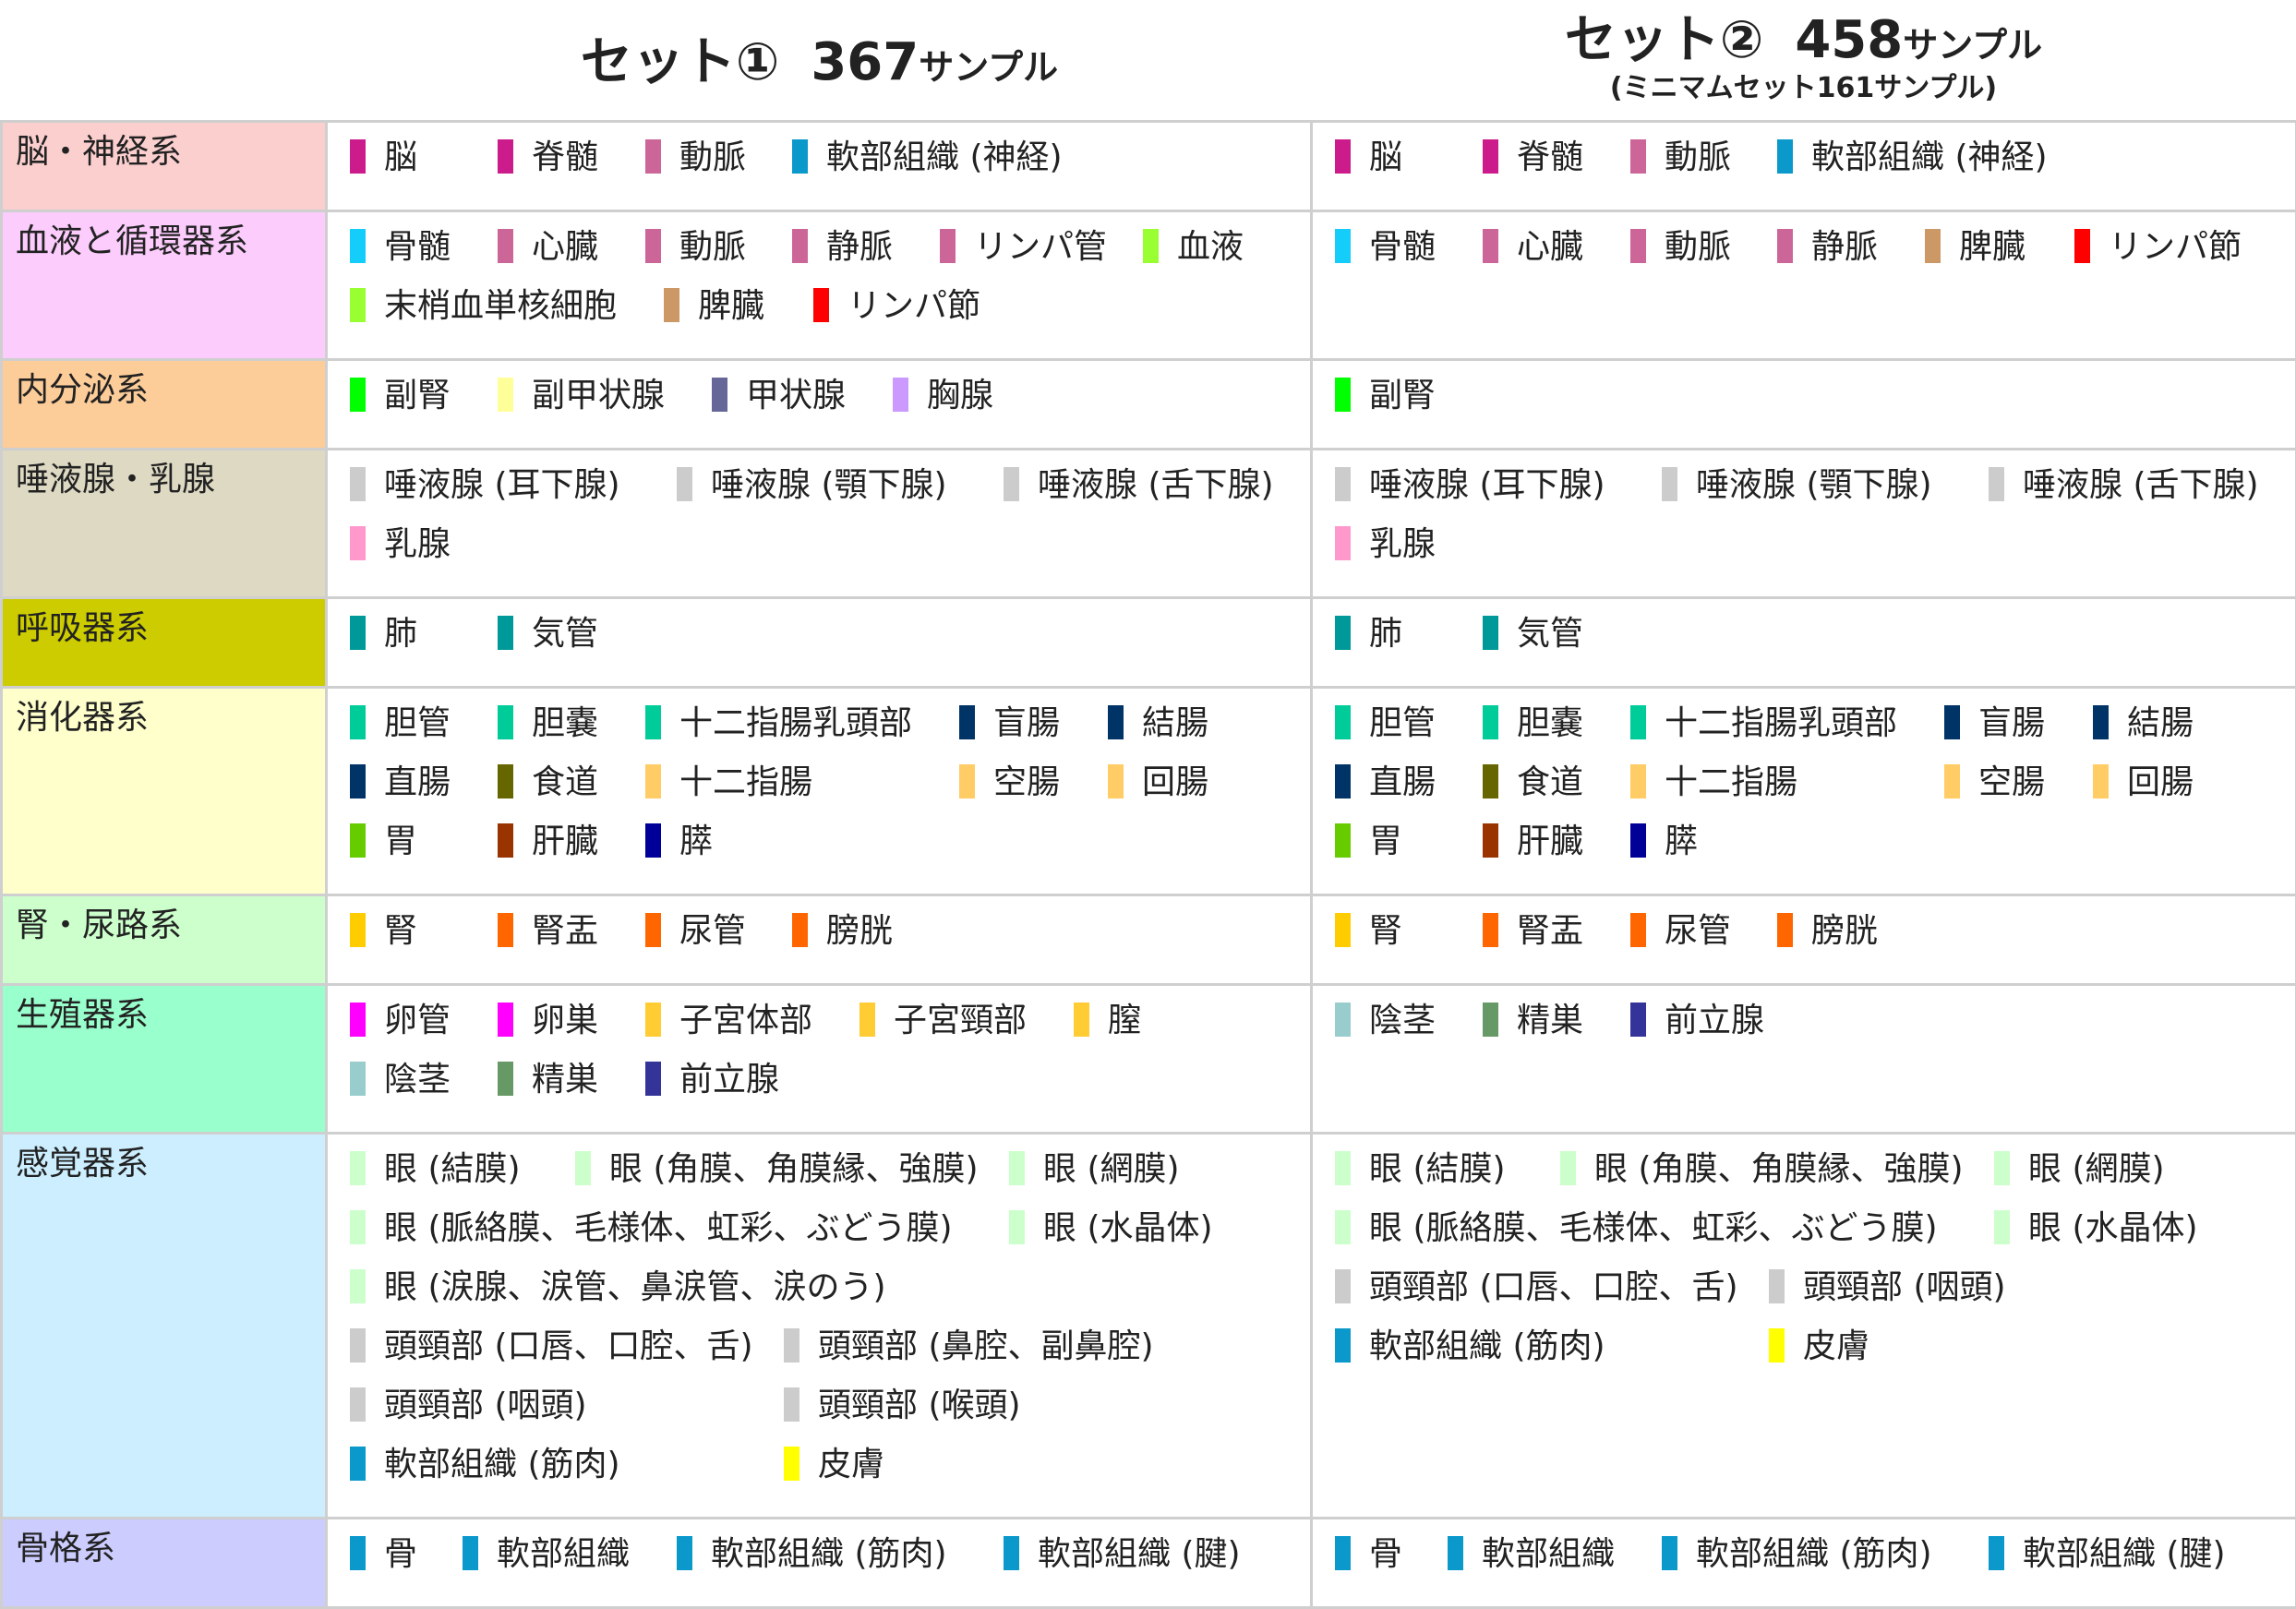 The height and width of the screenshot is (1609, 2296). I want to click on organ-item: 動脈, so click(1680, 256).